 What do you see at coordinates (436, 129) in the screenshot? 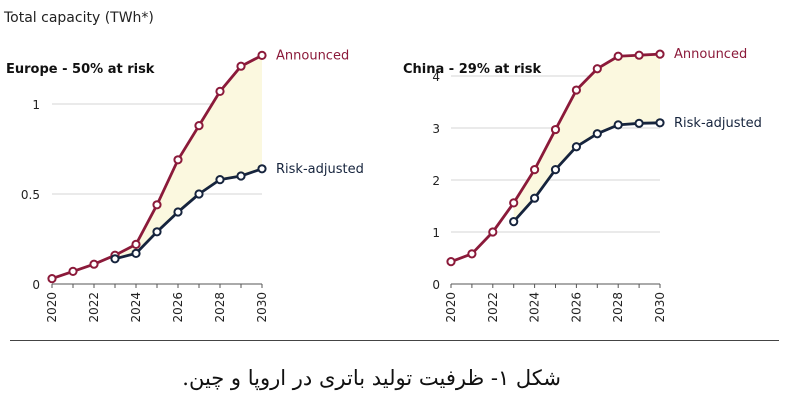
I see `panel-china-ytick-label: 3` at bounding box center [436, 129].